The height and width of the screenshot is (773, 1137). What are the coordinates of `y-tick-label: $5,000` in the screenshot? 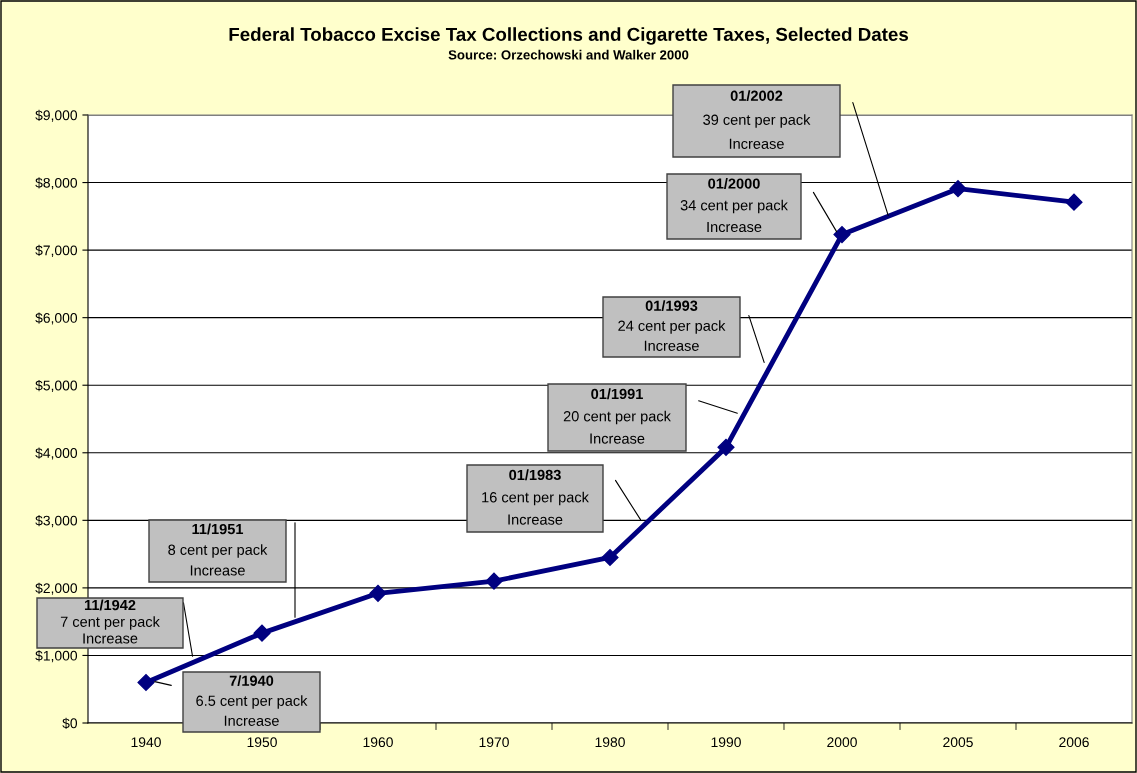 It's located at (56, 386).